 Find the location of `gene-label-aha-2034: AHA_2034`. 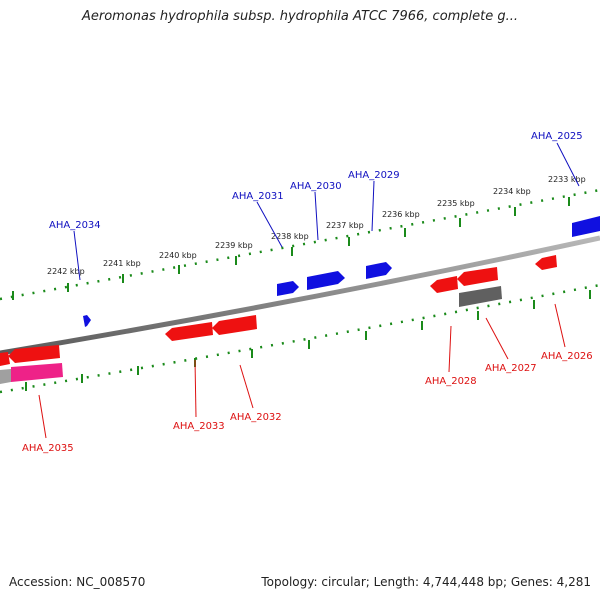

gene-label-aha-2034: AHA_2034 is located at coordinates (75, 225).